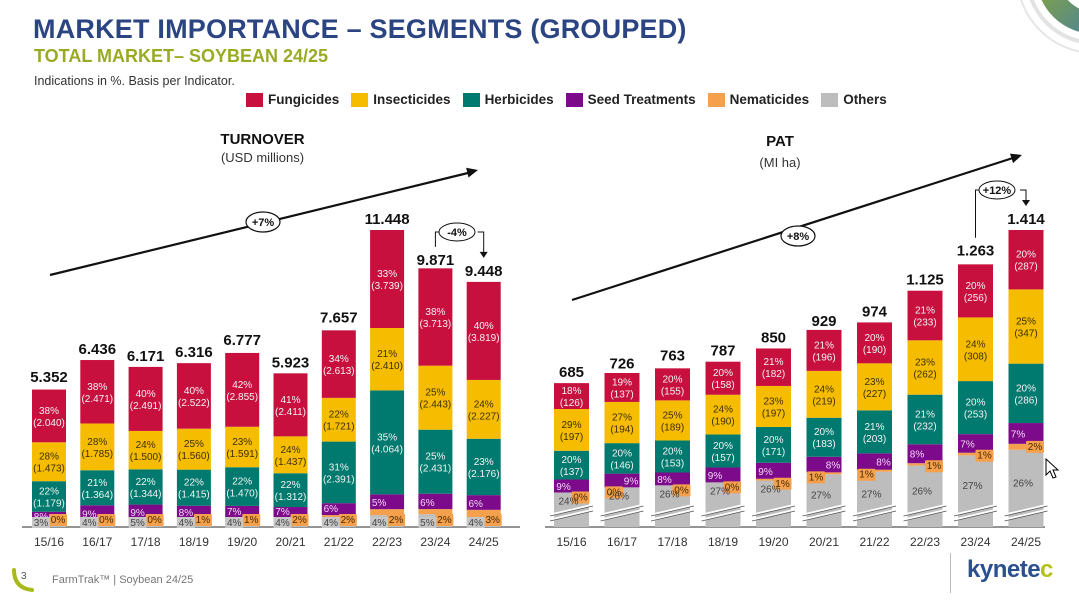 This screenshot has height=602, width=1079. What do you see at coordinates (242, 397) in the screenshot?
I see `segment-value-label: (2.855)` at bounding box center [242, 397].